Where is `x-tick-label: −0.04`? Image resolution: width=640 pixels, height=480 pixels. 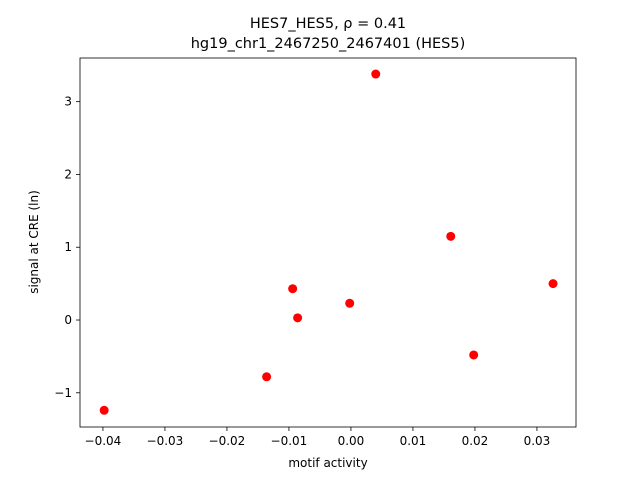
x-tick-label: −0.04 is located at coordinates (103, 441).